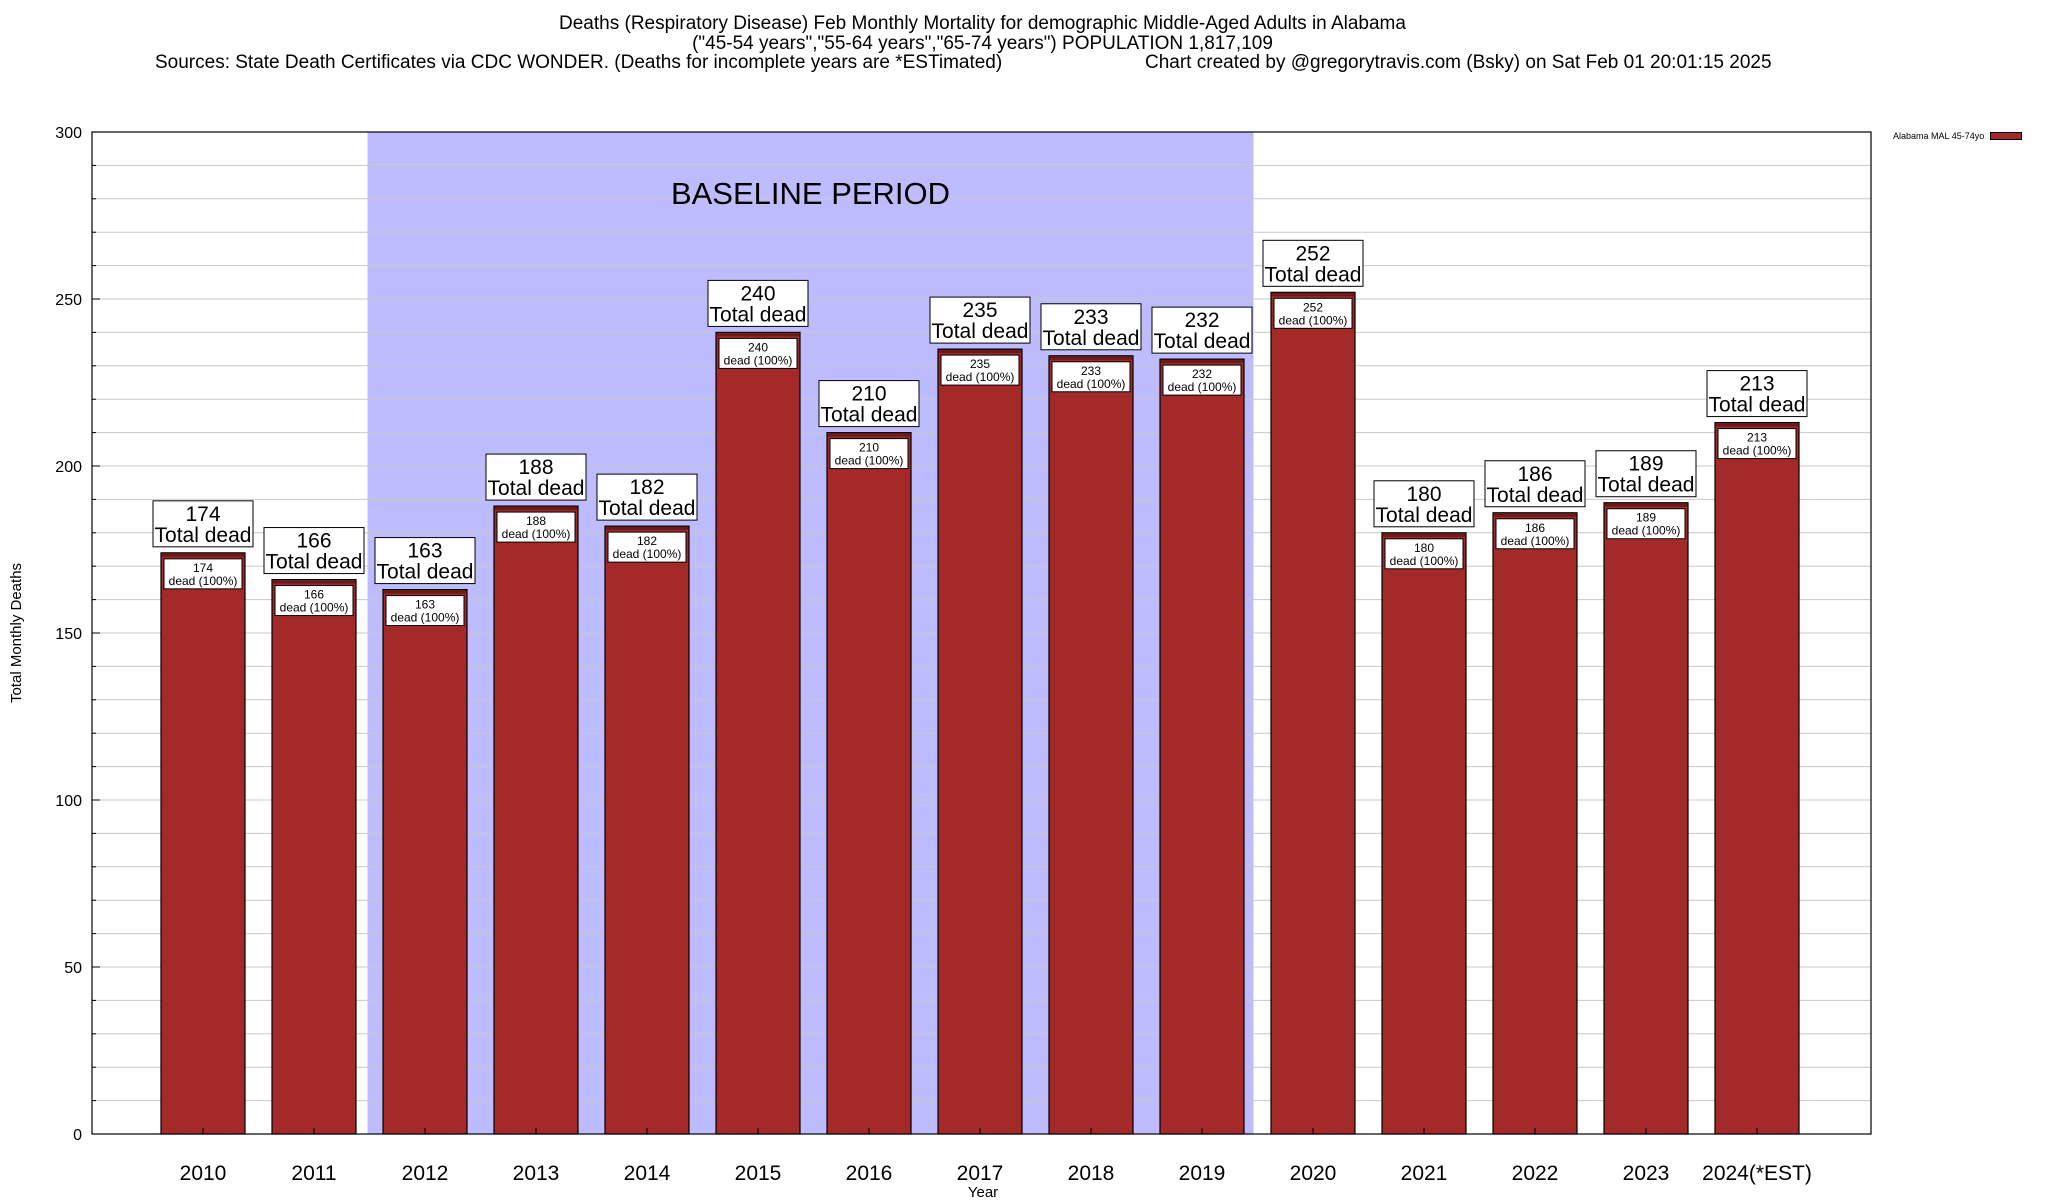 The height and width of the screenshot is (1200, 2048). I want to click on x-tick-label: 2011, so click(313, 1173).